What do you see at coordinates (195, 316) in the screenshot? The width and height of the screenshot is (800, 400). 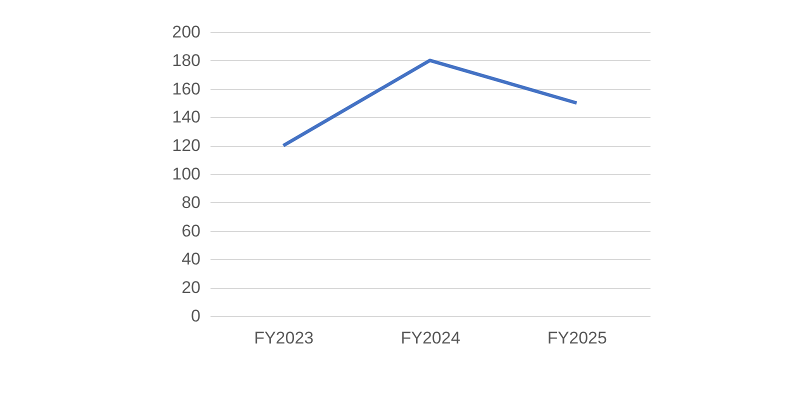 I see `y-tick-label: 0` at bounding box center [195, 316].